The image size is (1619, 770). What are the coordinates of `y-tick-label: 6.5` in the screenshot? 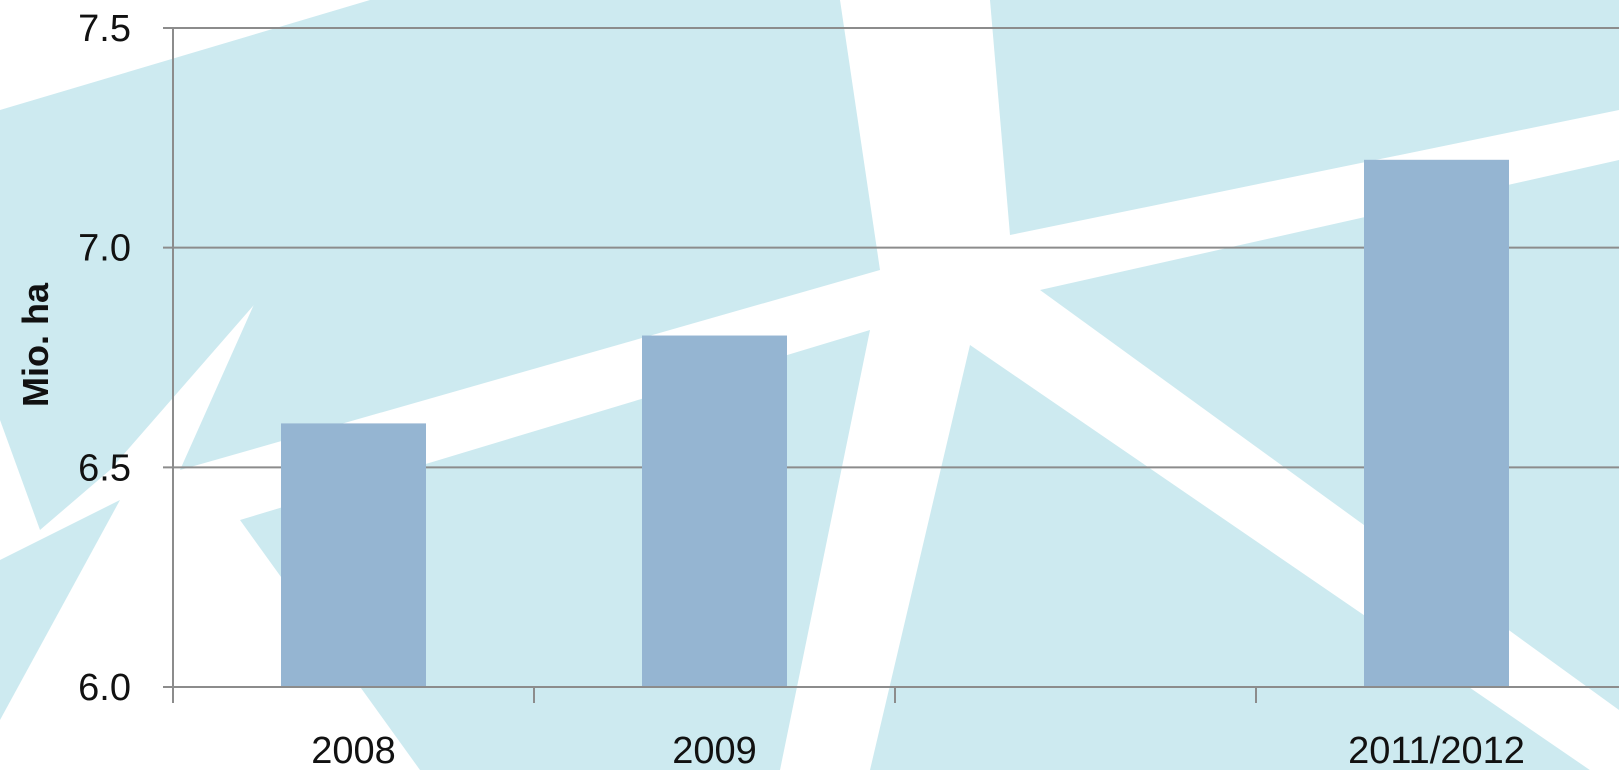 It's located at (104, 468).